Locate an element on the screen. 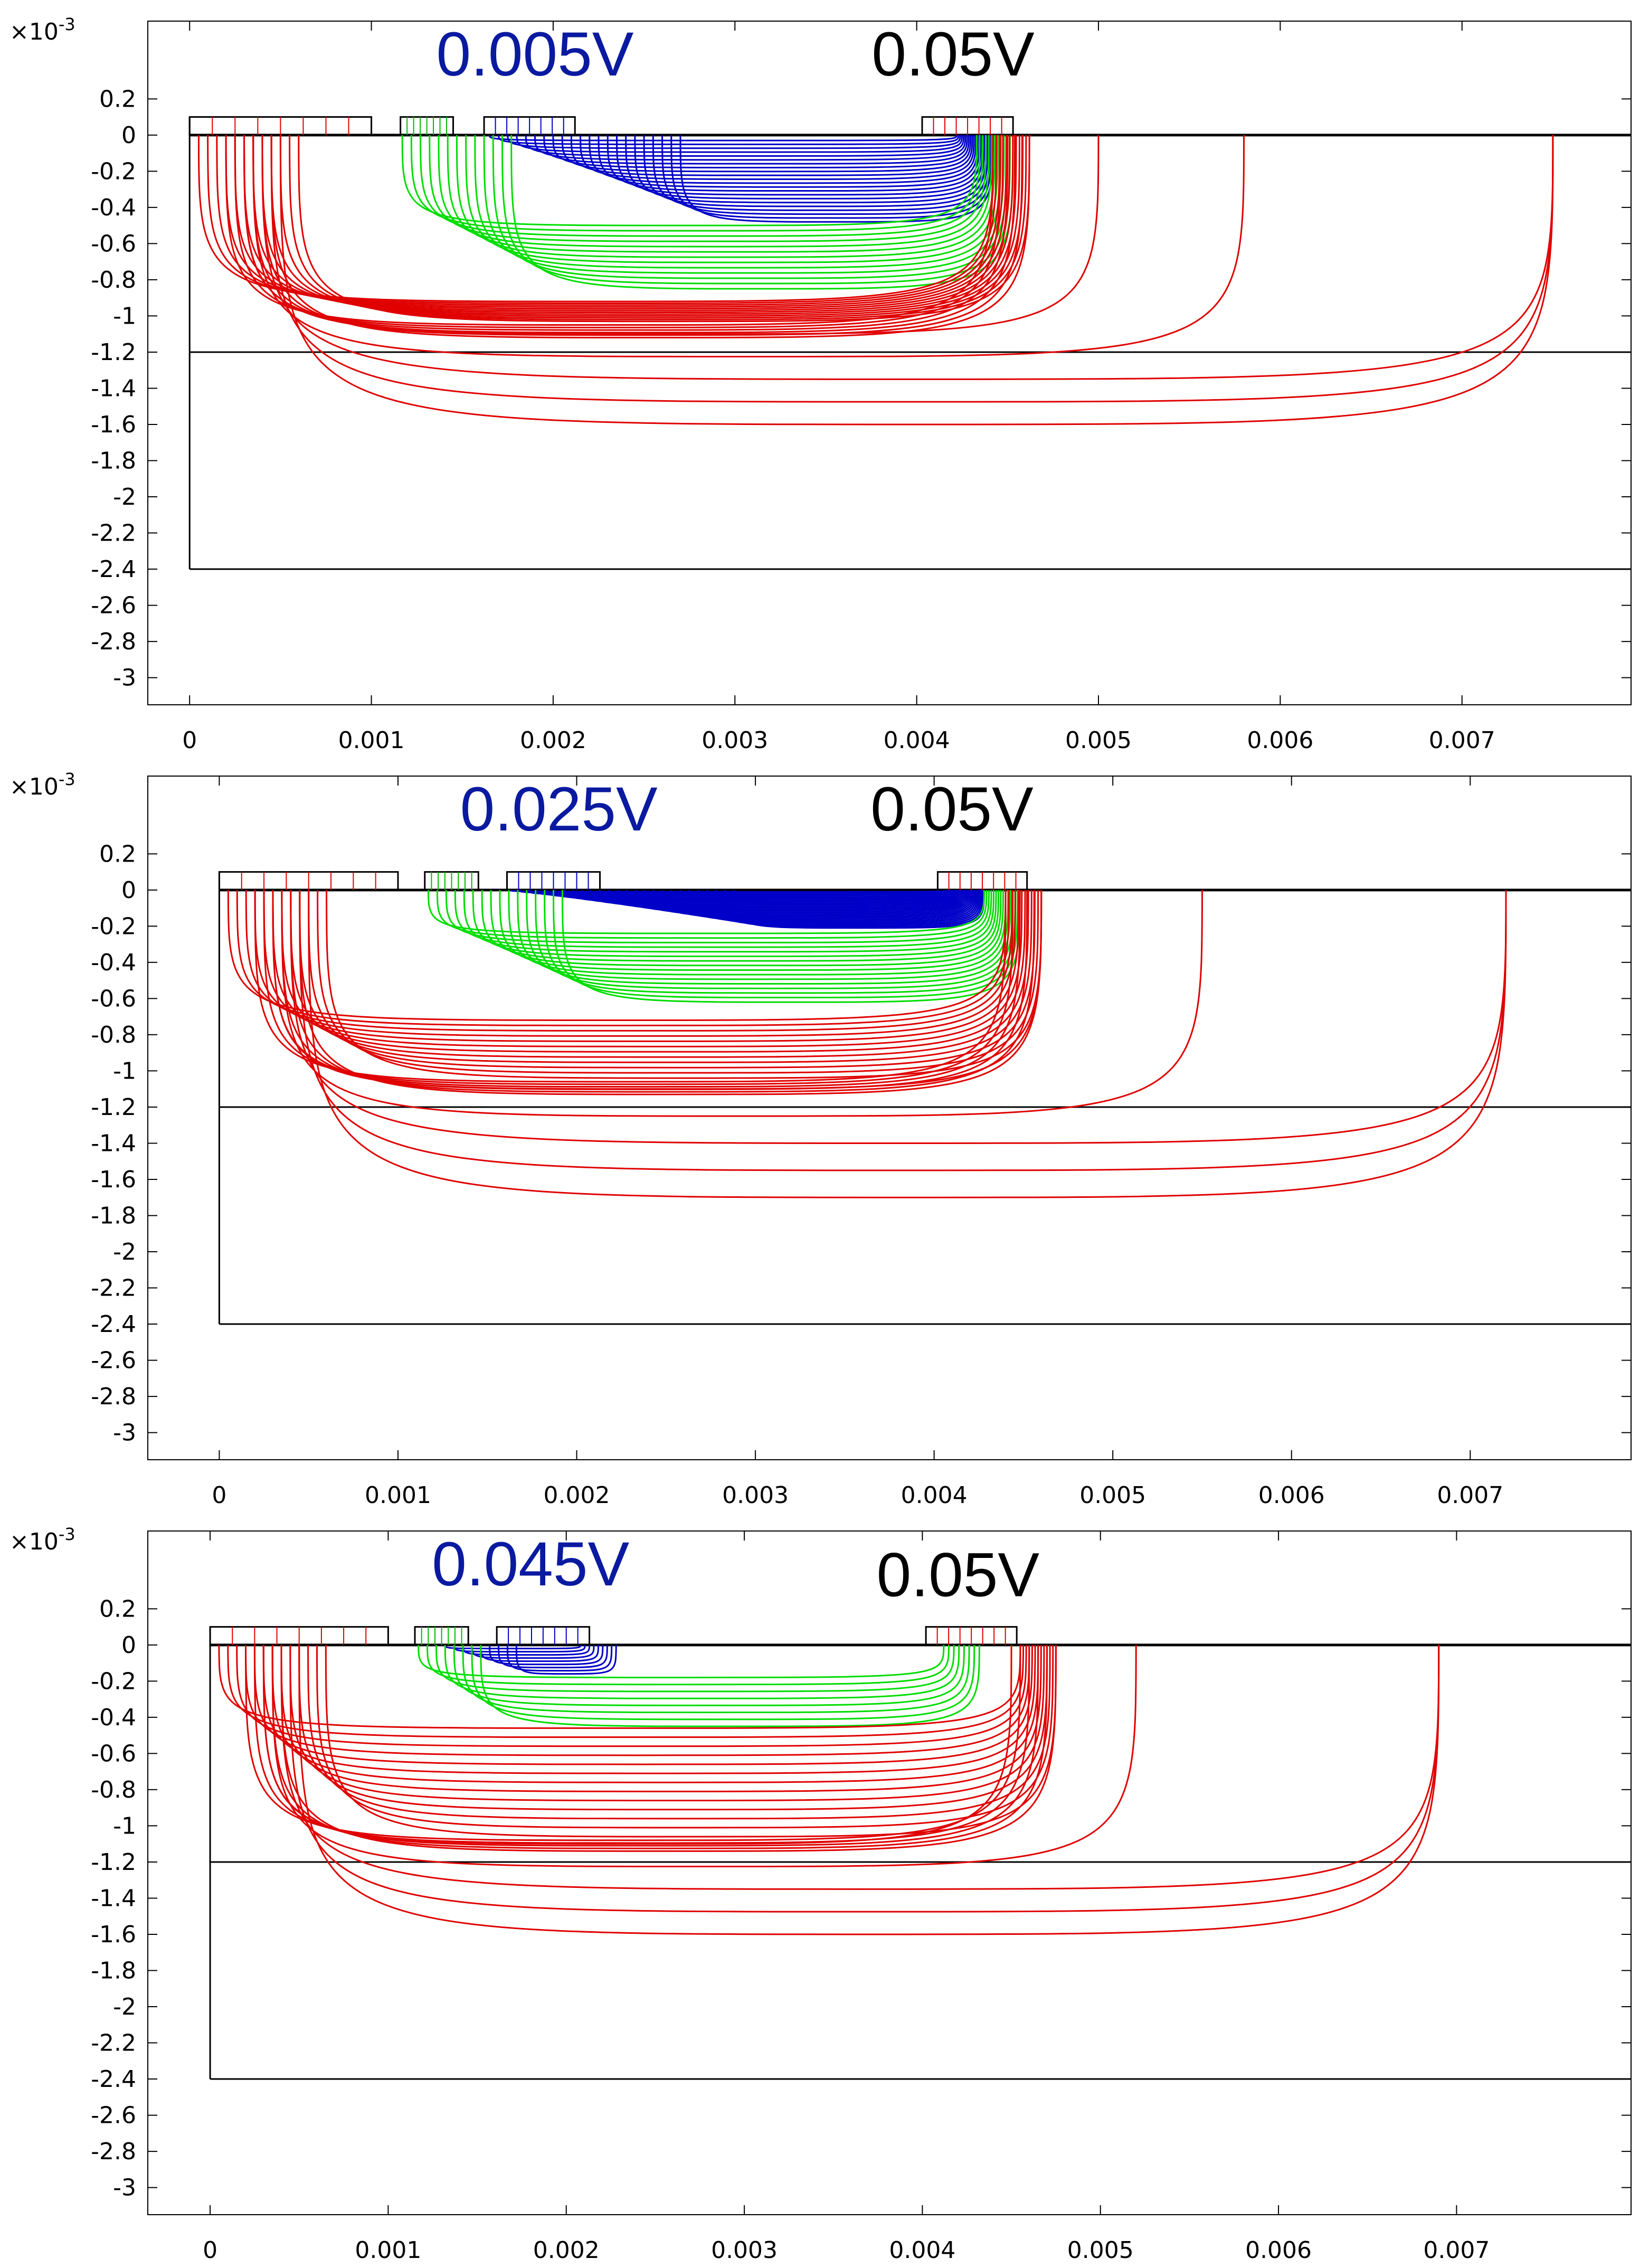 The width and height of the screenshot is (1649, 2268). y-tick-label: -2.4 is located at coordinates (113, 569).